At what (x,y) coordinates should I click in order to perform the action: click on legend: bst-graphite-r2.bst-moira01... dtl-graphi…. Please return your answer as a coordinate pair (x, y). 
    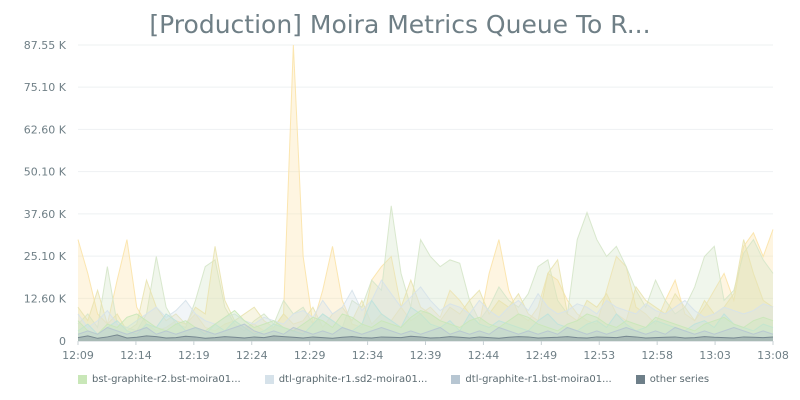
    Looking at the image, I should click on (405, 379).